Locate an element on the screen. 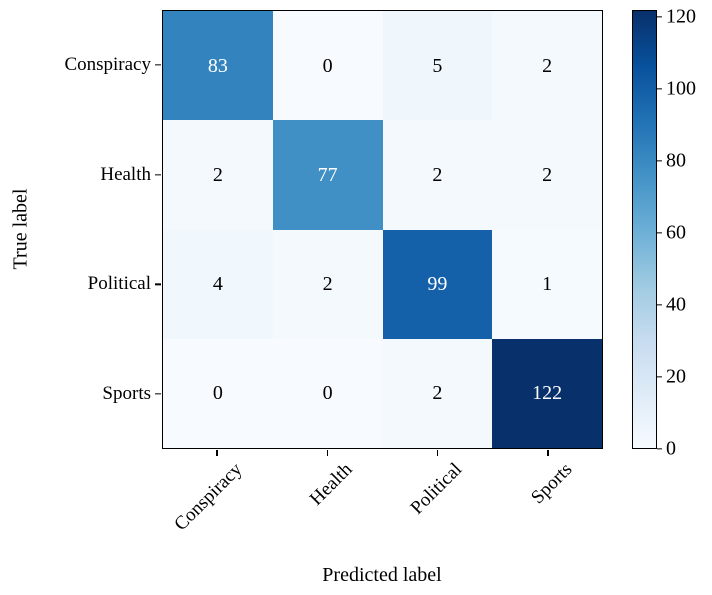  xtick-label-political: Political is located at coordinates (436, 489).